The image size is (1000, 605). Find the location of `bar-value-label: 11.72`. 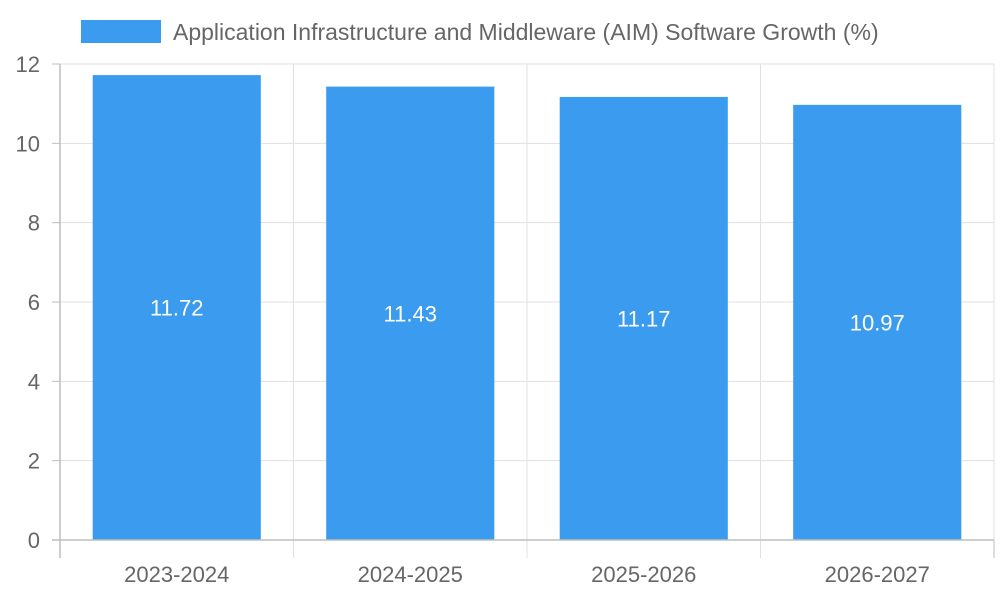

bar-value-label: 11.72 is located at coordinates (176, 308).